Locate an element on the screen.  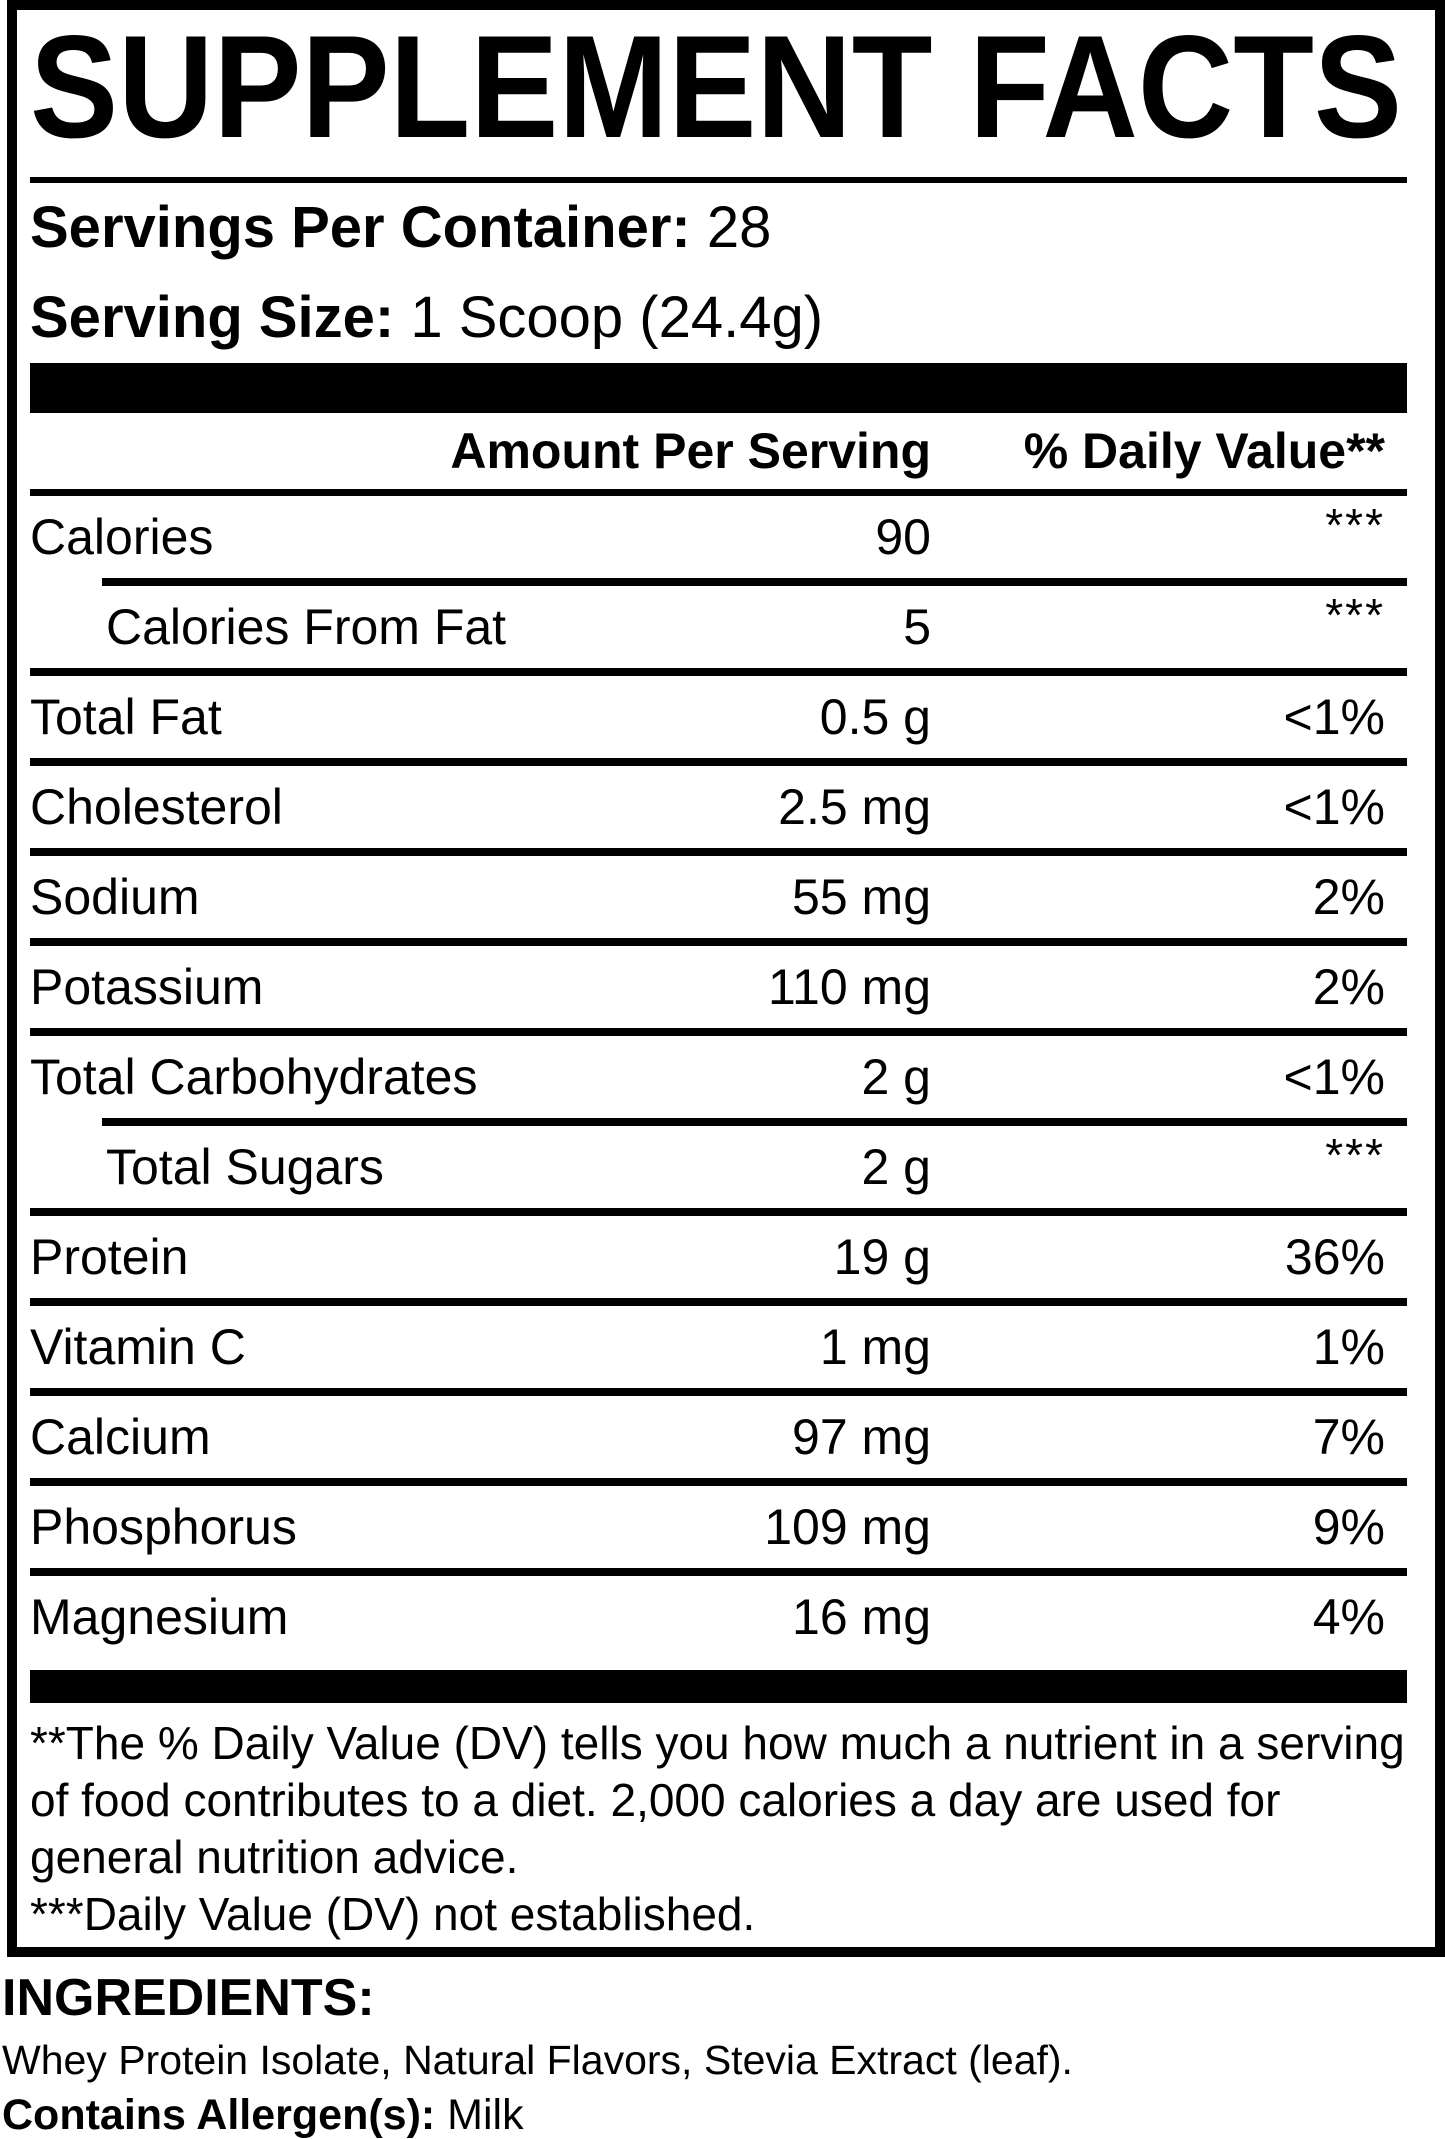
nutrient-amount: 55 mg is located at coordinates (861, 897).